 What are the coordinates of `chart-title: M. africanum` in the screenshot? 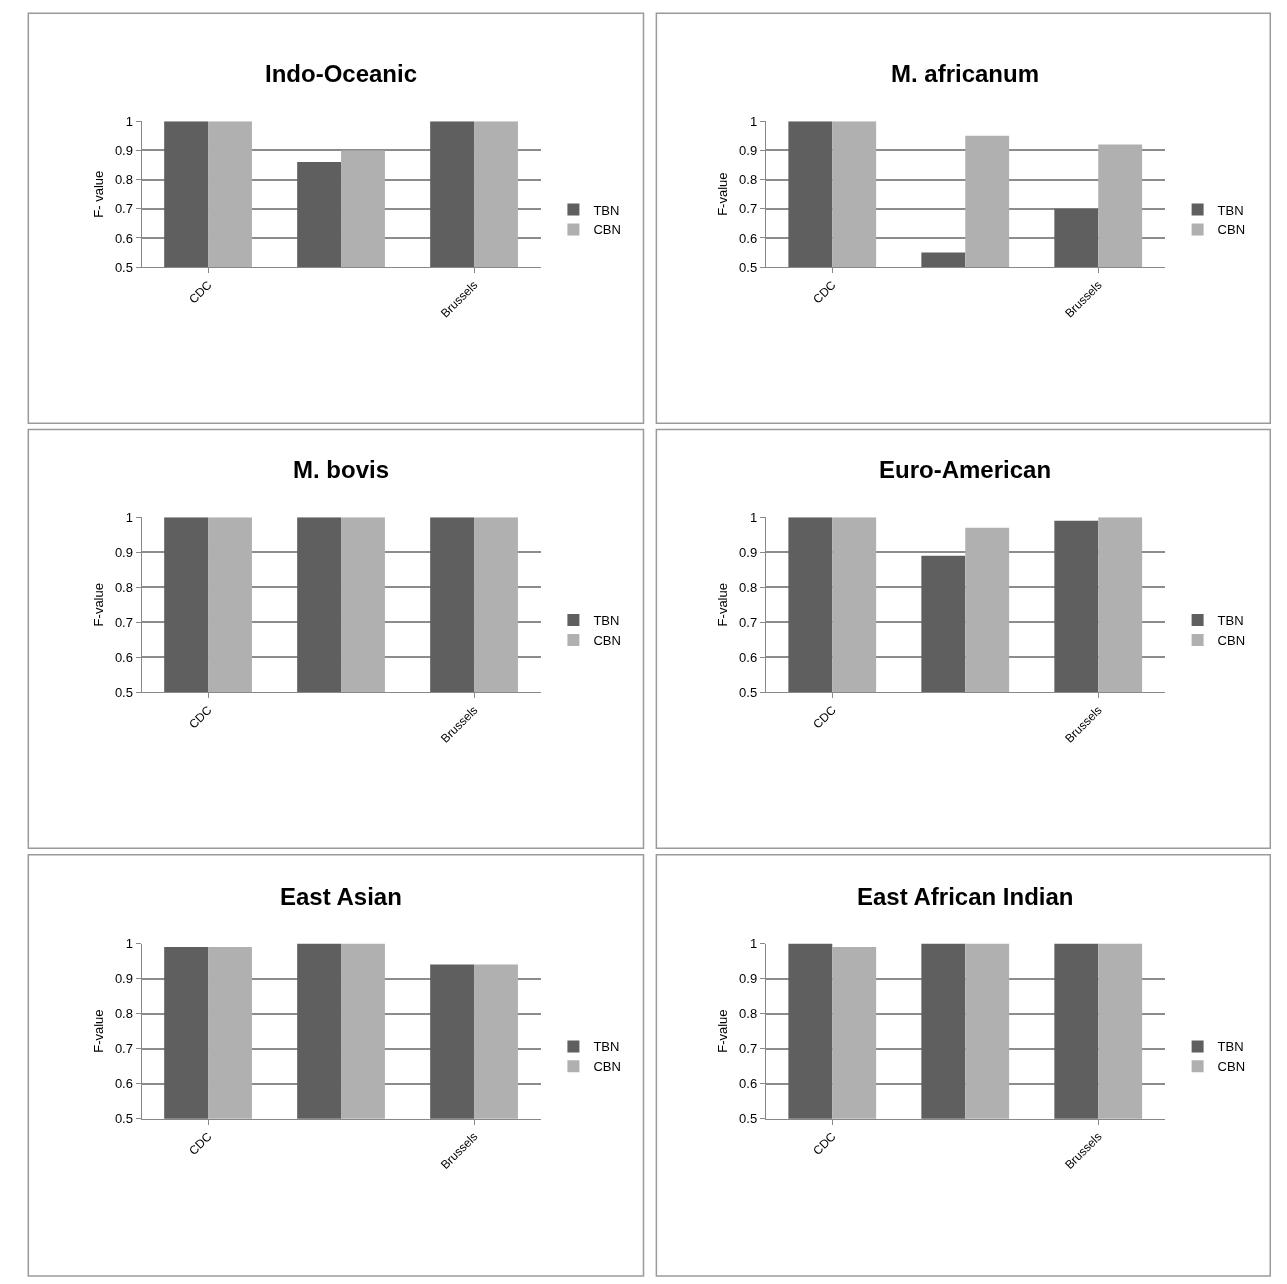 It's located at (965, 73).